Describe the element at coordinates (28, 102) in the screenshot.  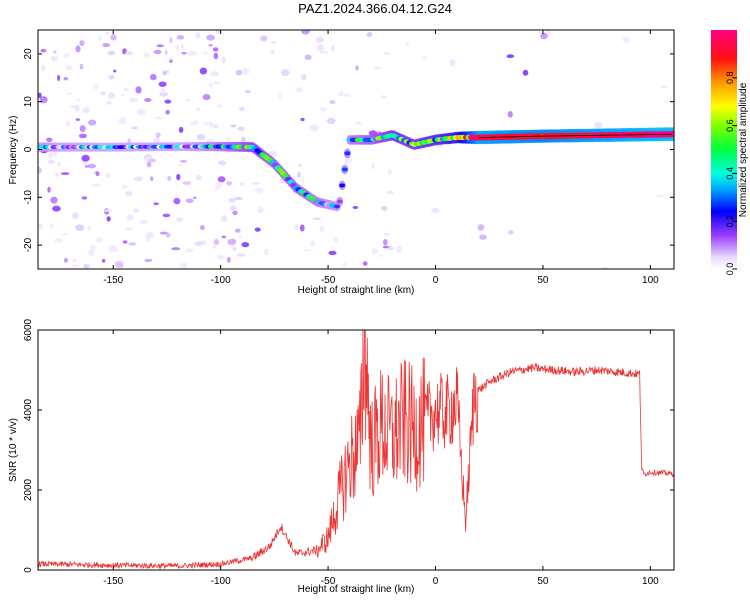
I see `y-tick-label: 10` at that location.